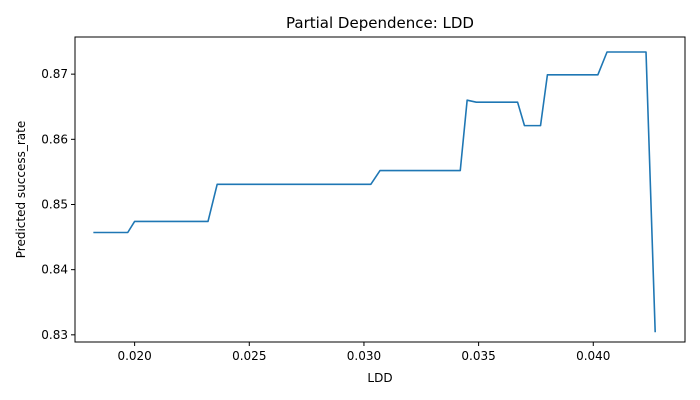 The width and height of the screenshot is (700, 400). What do you see at coordinates (380, 23) in the screenshot?
I see `chart-title: Partial Dependence: LDD` at bounding box center [380, 23].